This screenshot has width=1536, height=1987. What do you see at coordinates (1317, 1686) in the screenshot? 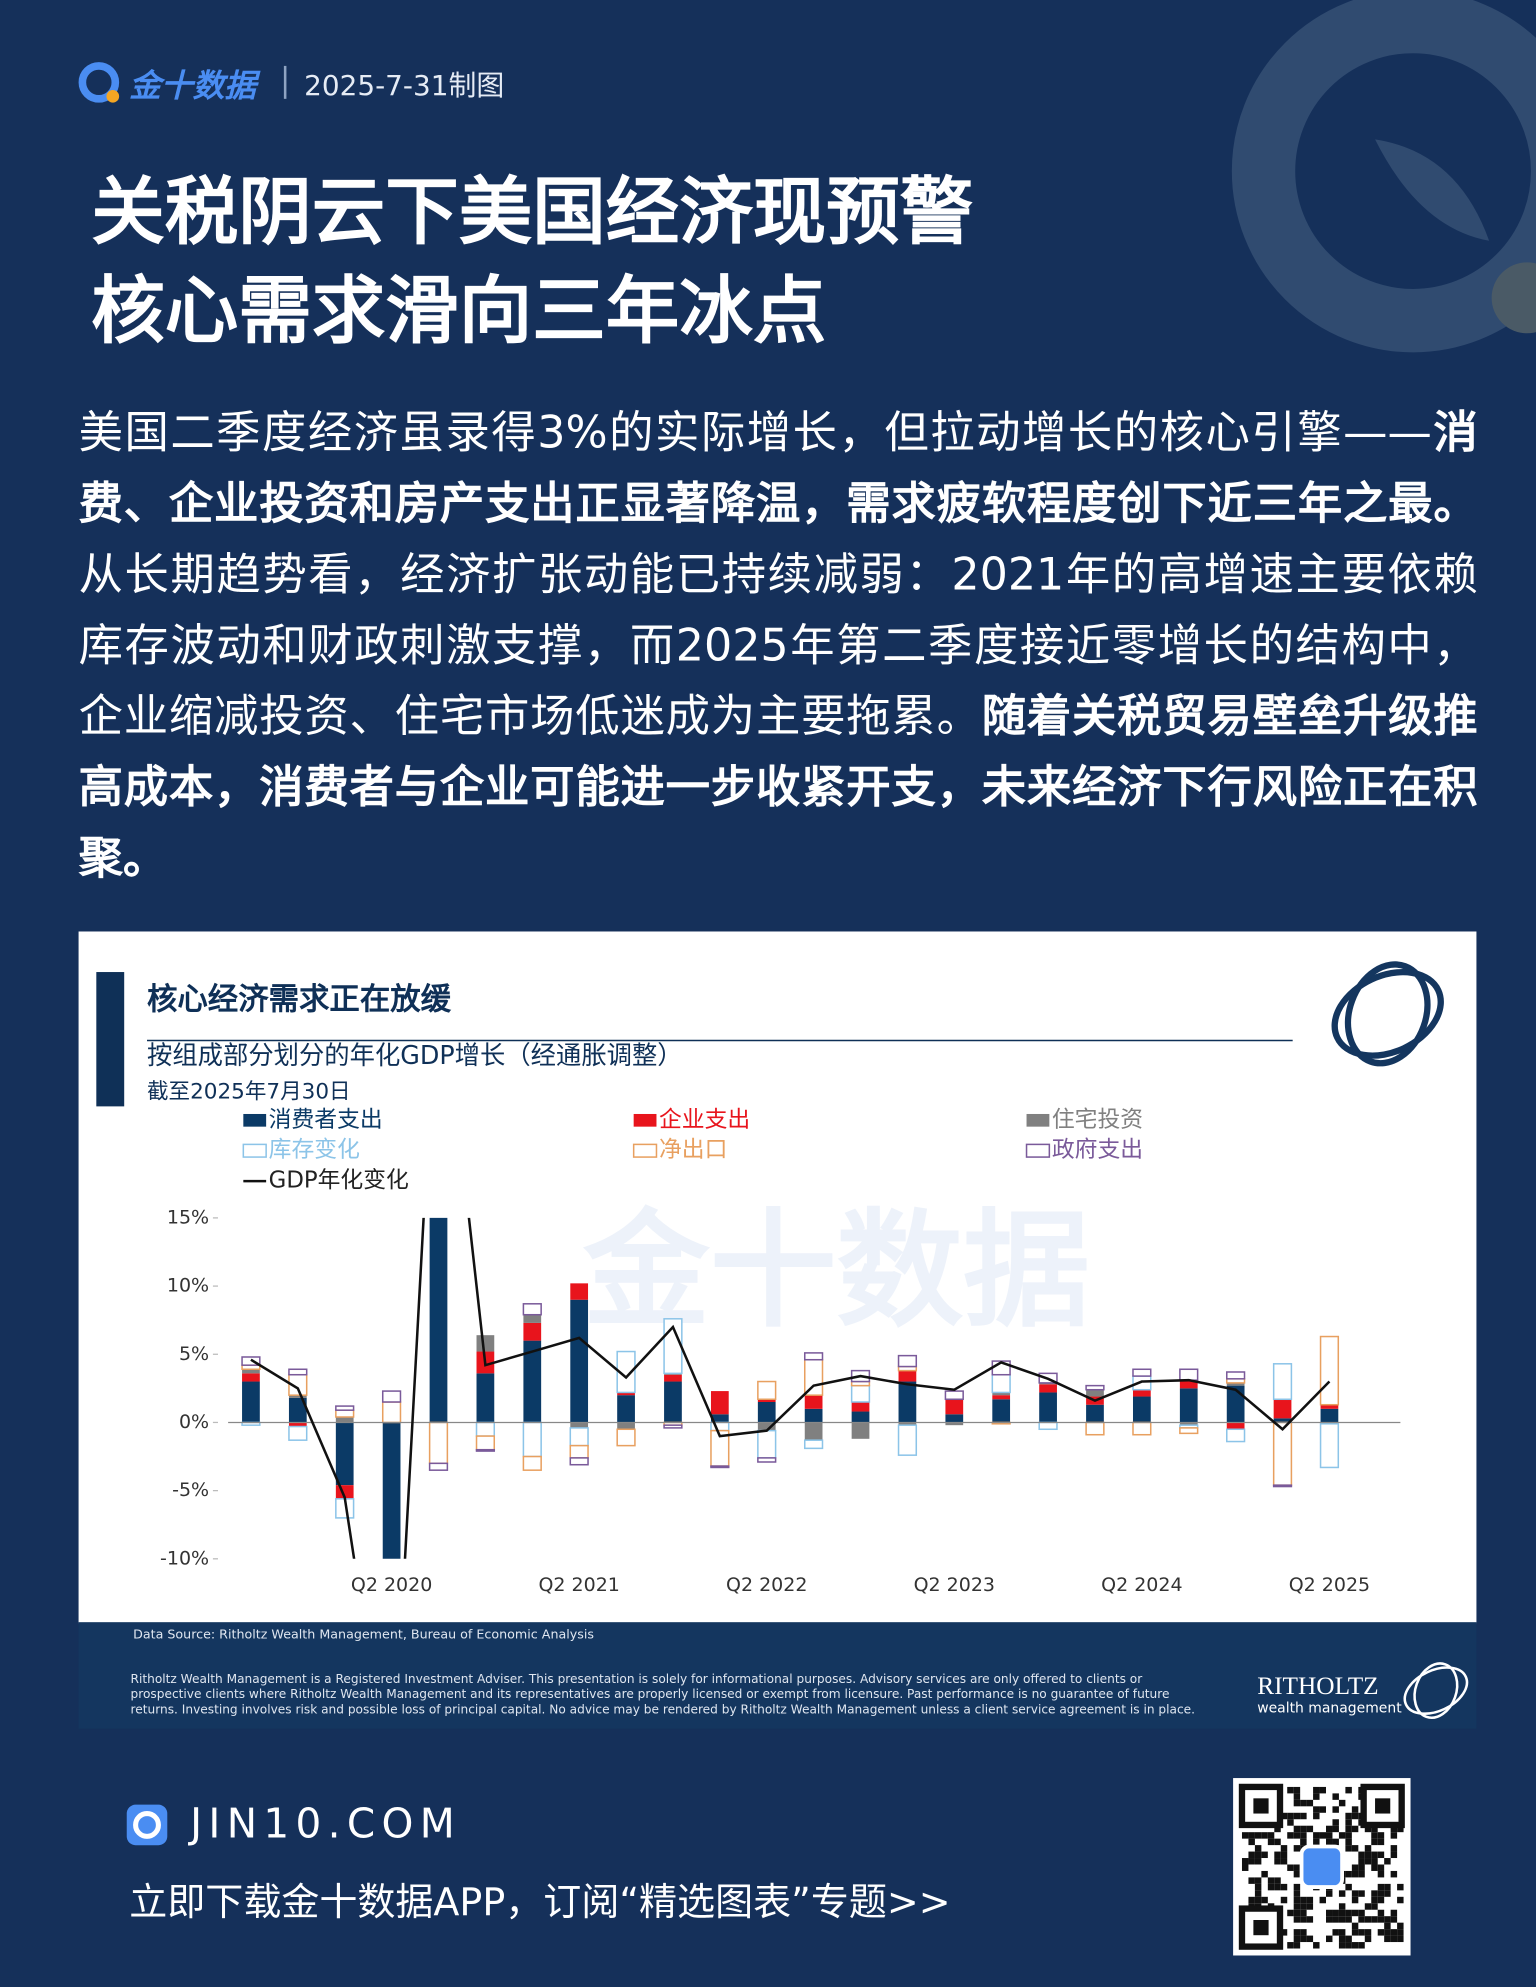
I see `brand-name: RITHOLTZ` at bounding box center [1317, 1686].